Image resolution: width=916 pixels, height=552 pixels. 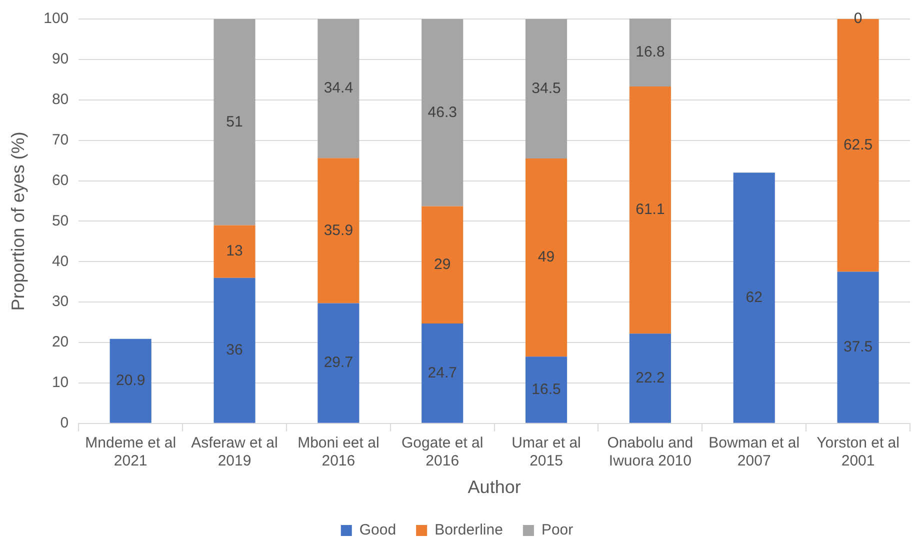 I want to click on data-label: 35.9, so click(x=339, y=230).